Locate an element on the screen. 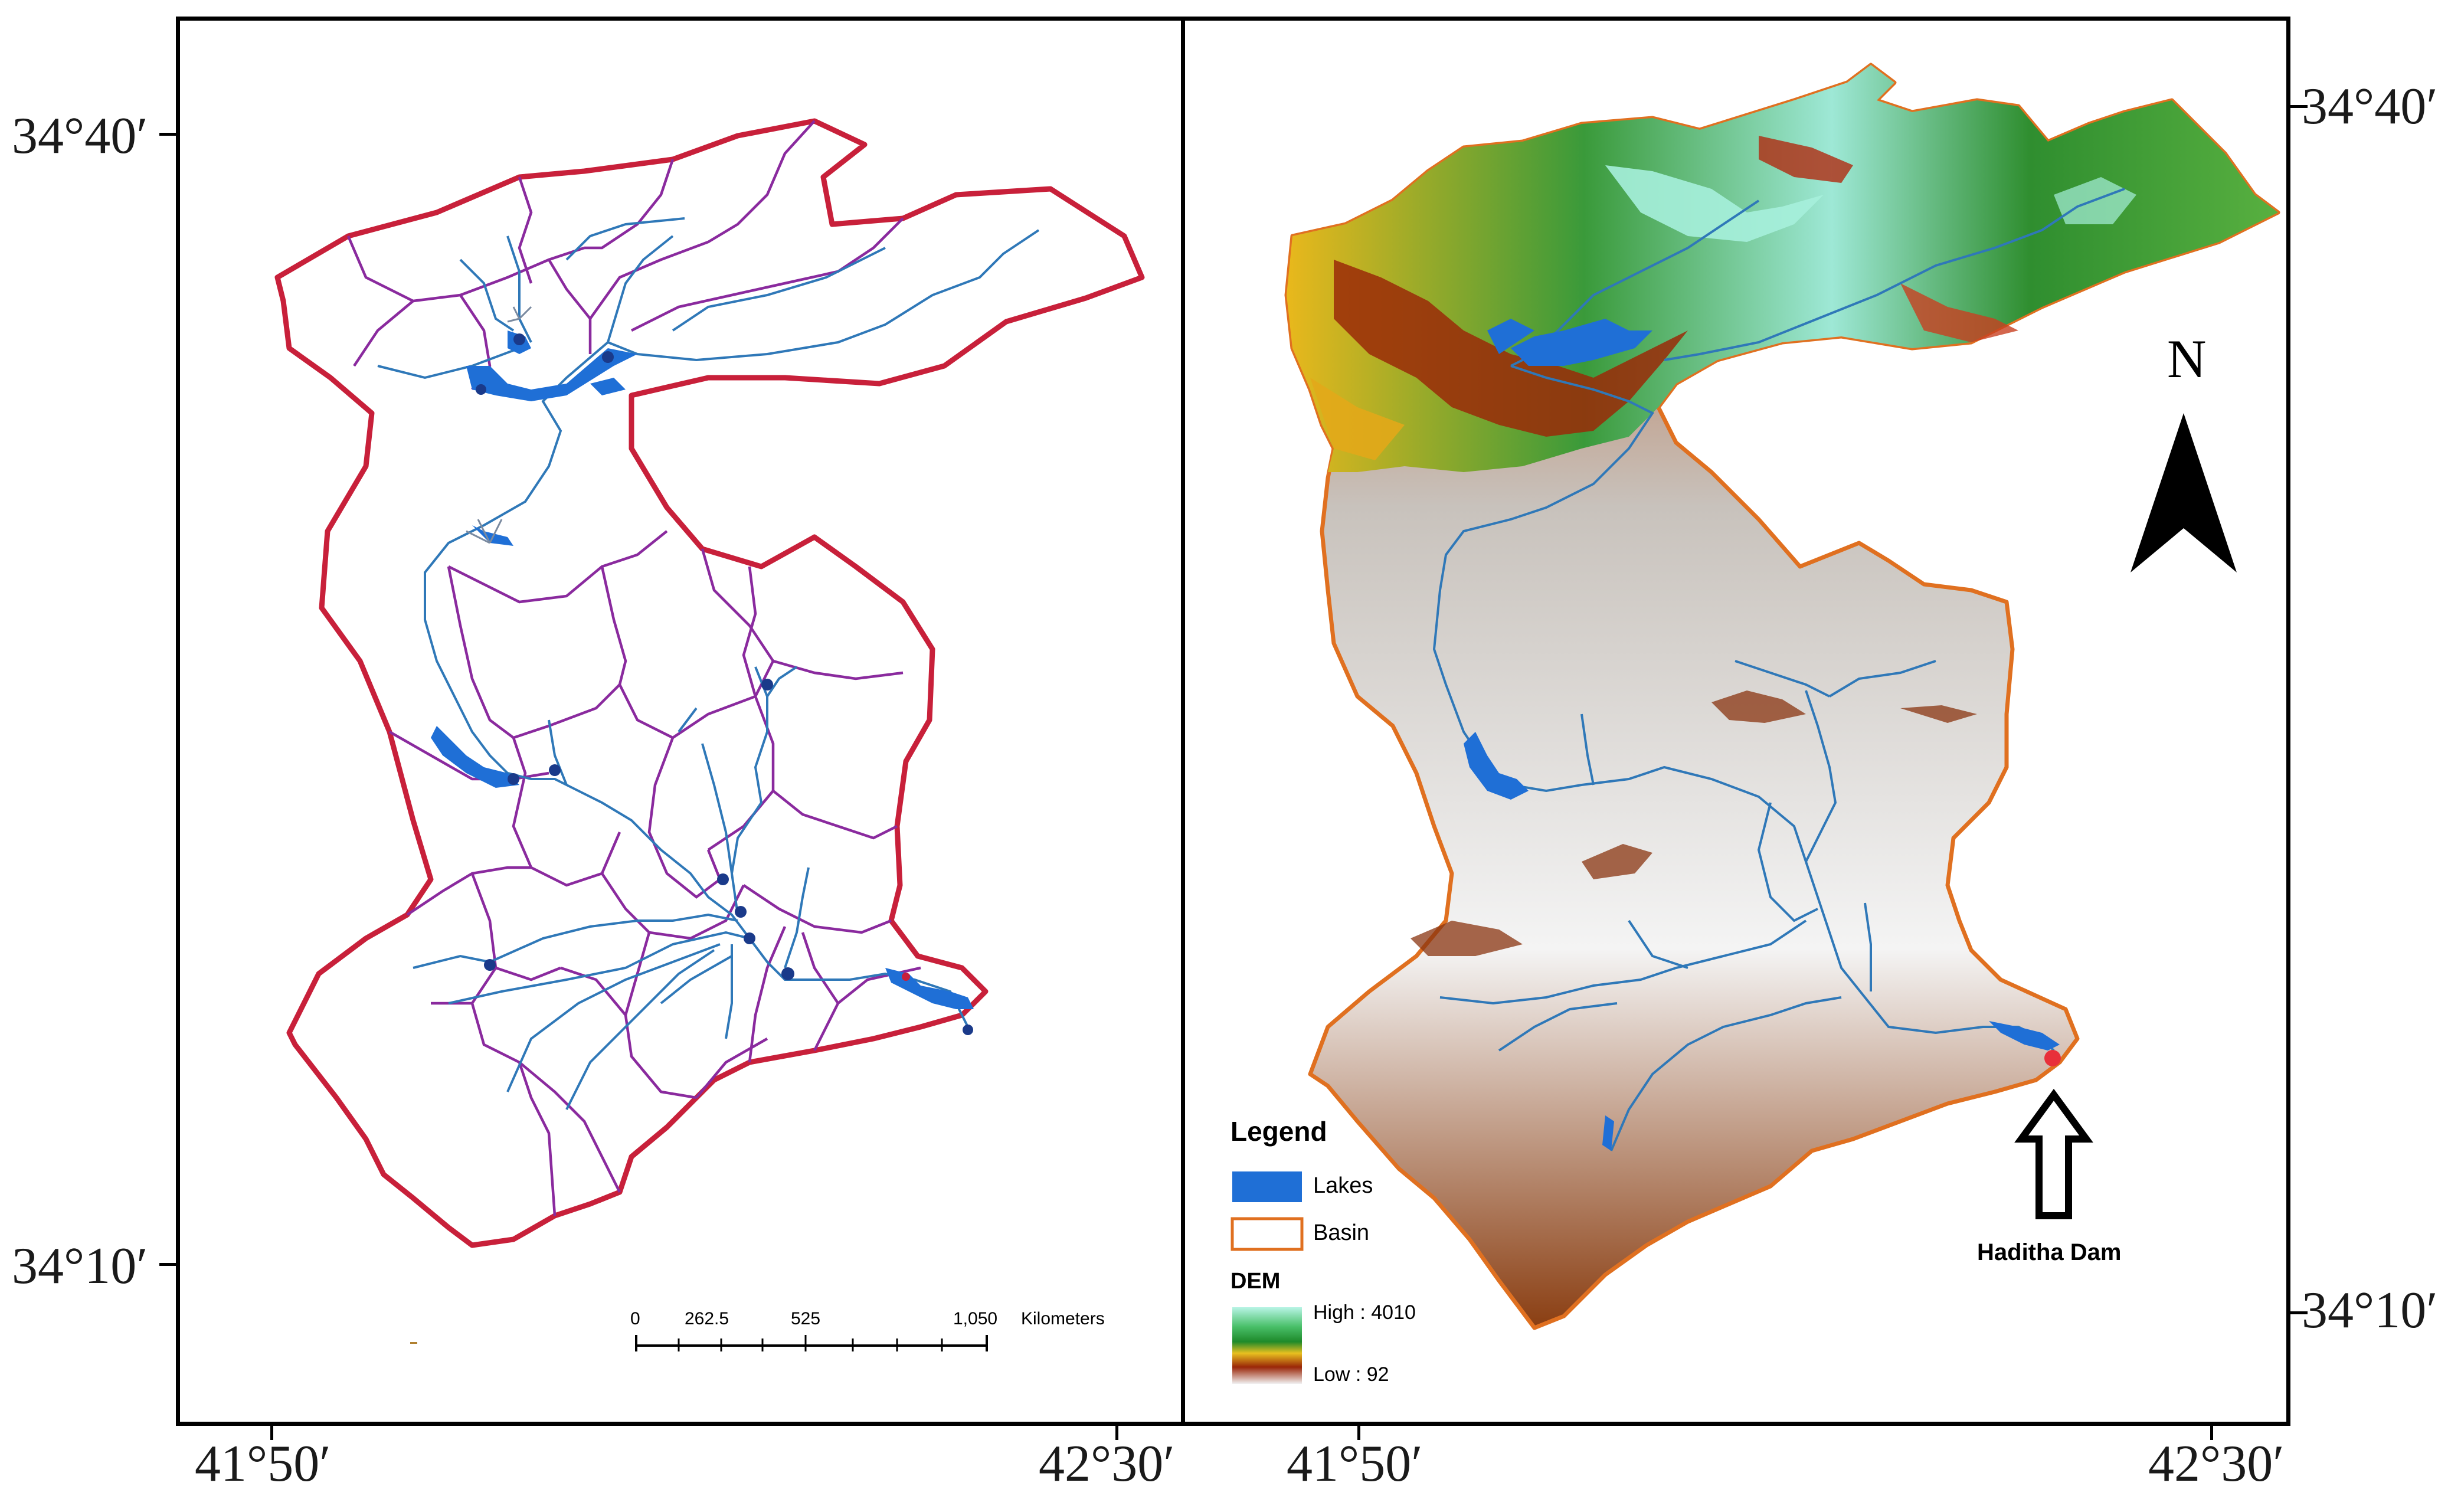  left-lat-bottom-label: 34°10′ is located at coordinates (80, 1266).